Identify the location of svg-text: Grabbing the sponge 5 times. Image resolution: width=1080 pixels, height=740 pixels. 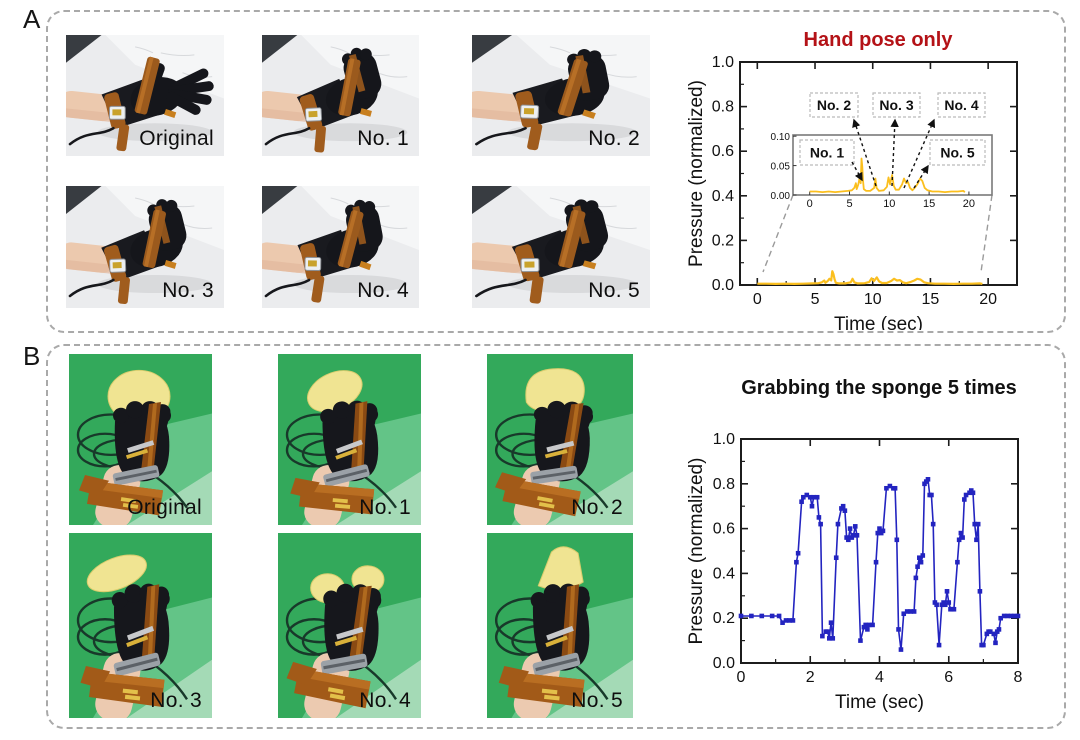
(879, 388).